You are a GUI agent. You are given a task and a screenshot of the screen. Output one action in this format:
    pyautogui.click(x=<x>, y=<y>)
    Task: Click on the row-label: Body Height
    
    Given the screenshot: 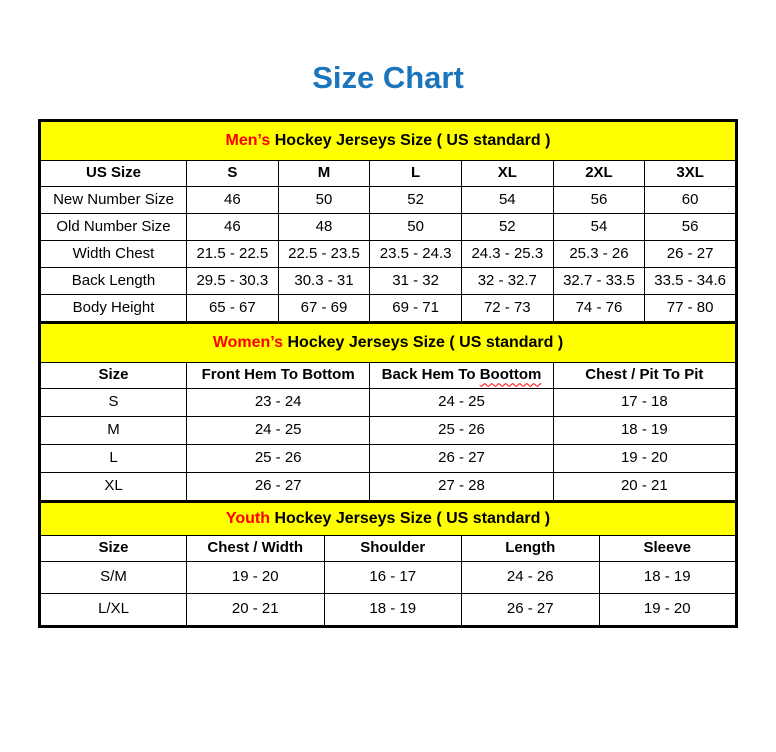 What is the action you would take?
    pyautogui.click(x=113, y=308)
    